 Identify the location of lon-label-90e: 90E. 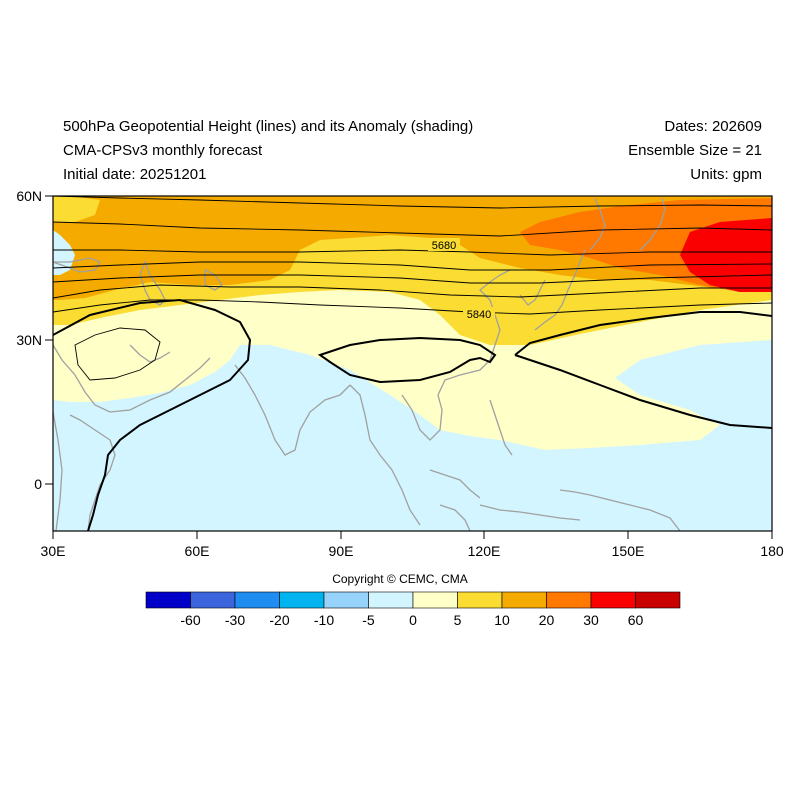
(341, 551).